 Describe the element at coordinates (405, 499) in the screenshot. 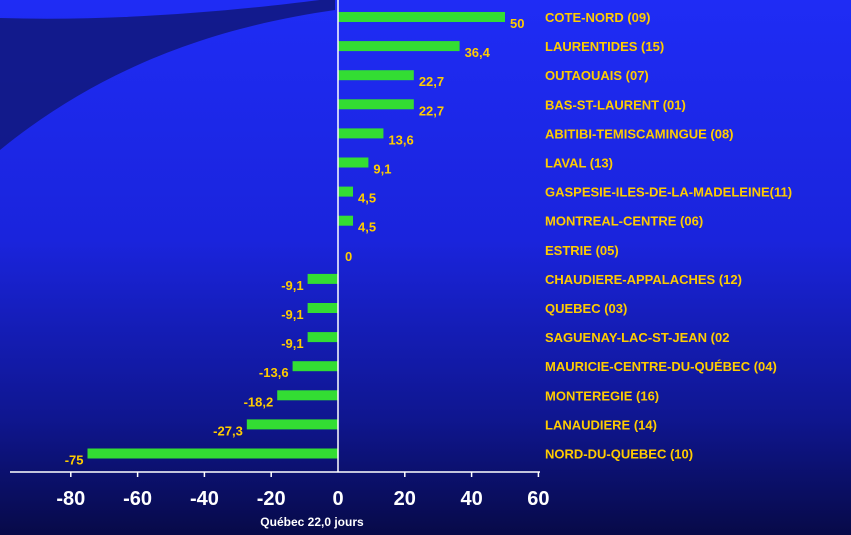

I see `x-tick-label: 20` at that location.